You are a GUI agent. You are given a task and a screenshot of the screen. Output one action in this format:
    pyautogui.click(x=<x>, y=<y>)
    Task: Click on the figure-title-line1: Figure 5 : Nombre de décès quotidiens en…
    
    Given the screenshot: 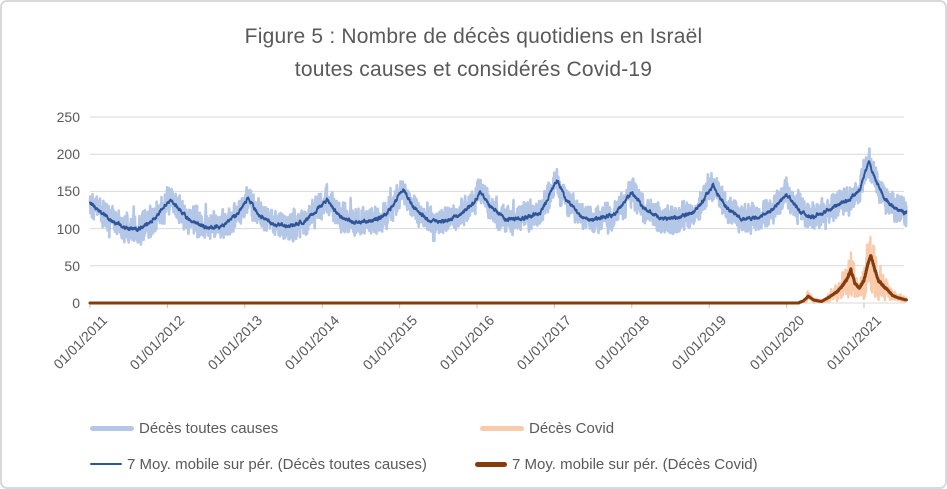 What is the action you would take?
    pyautogui.click(x=473, y=36)
    